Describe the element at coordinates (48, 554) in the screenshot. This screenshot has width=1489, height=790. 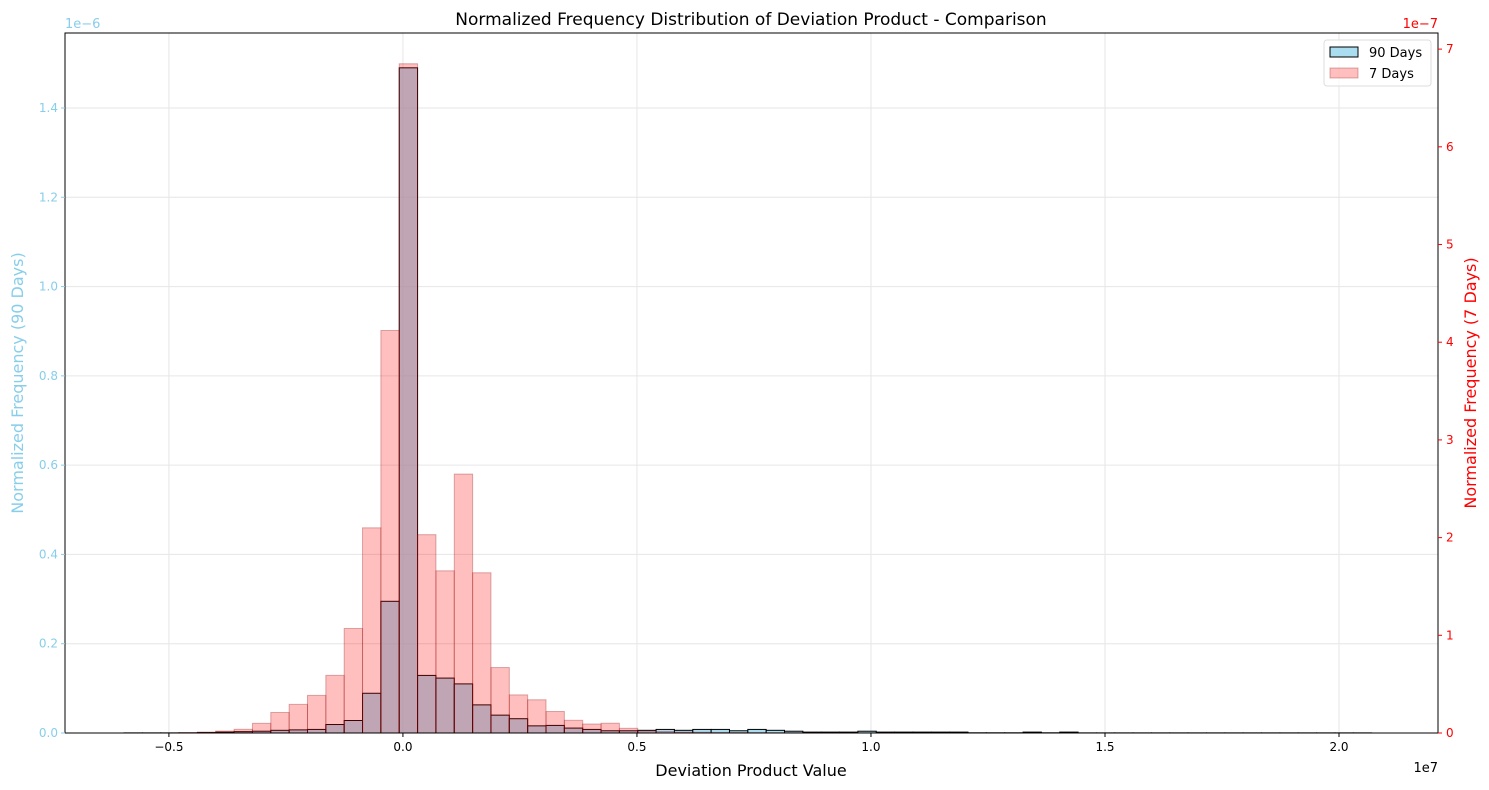
I see `left-tick-label: 0.4` at that location.